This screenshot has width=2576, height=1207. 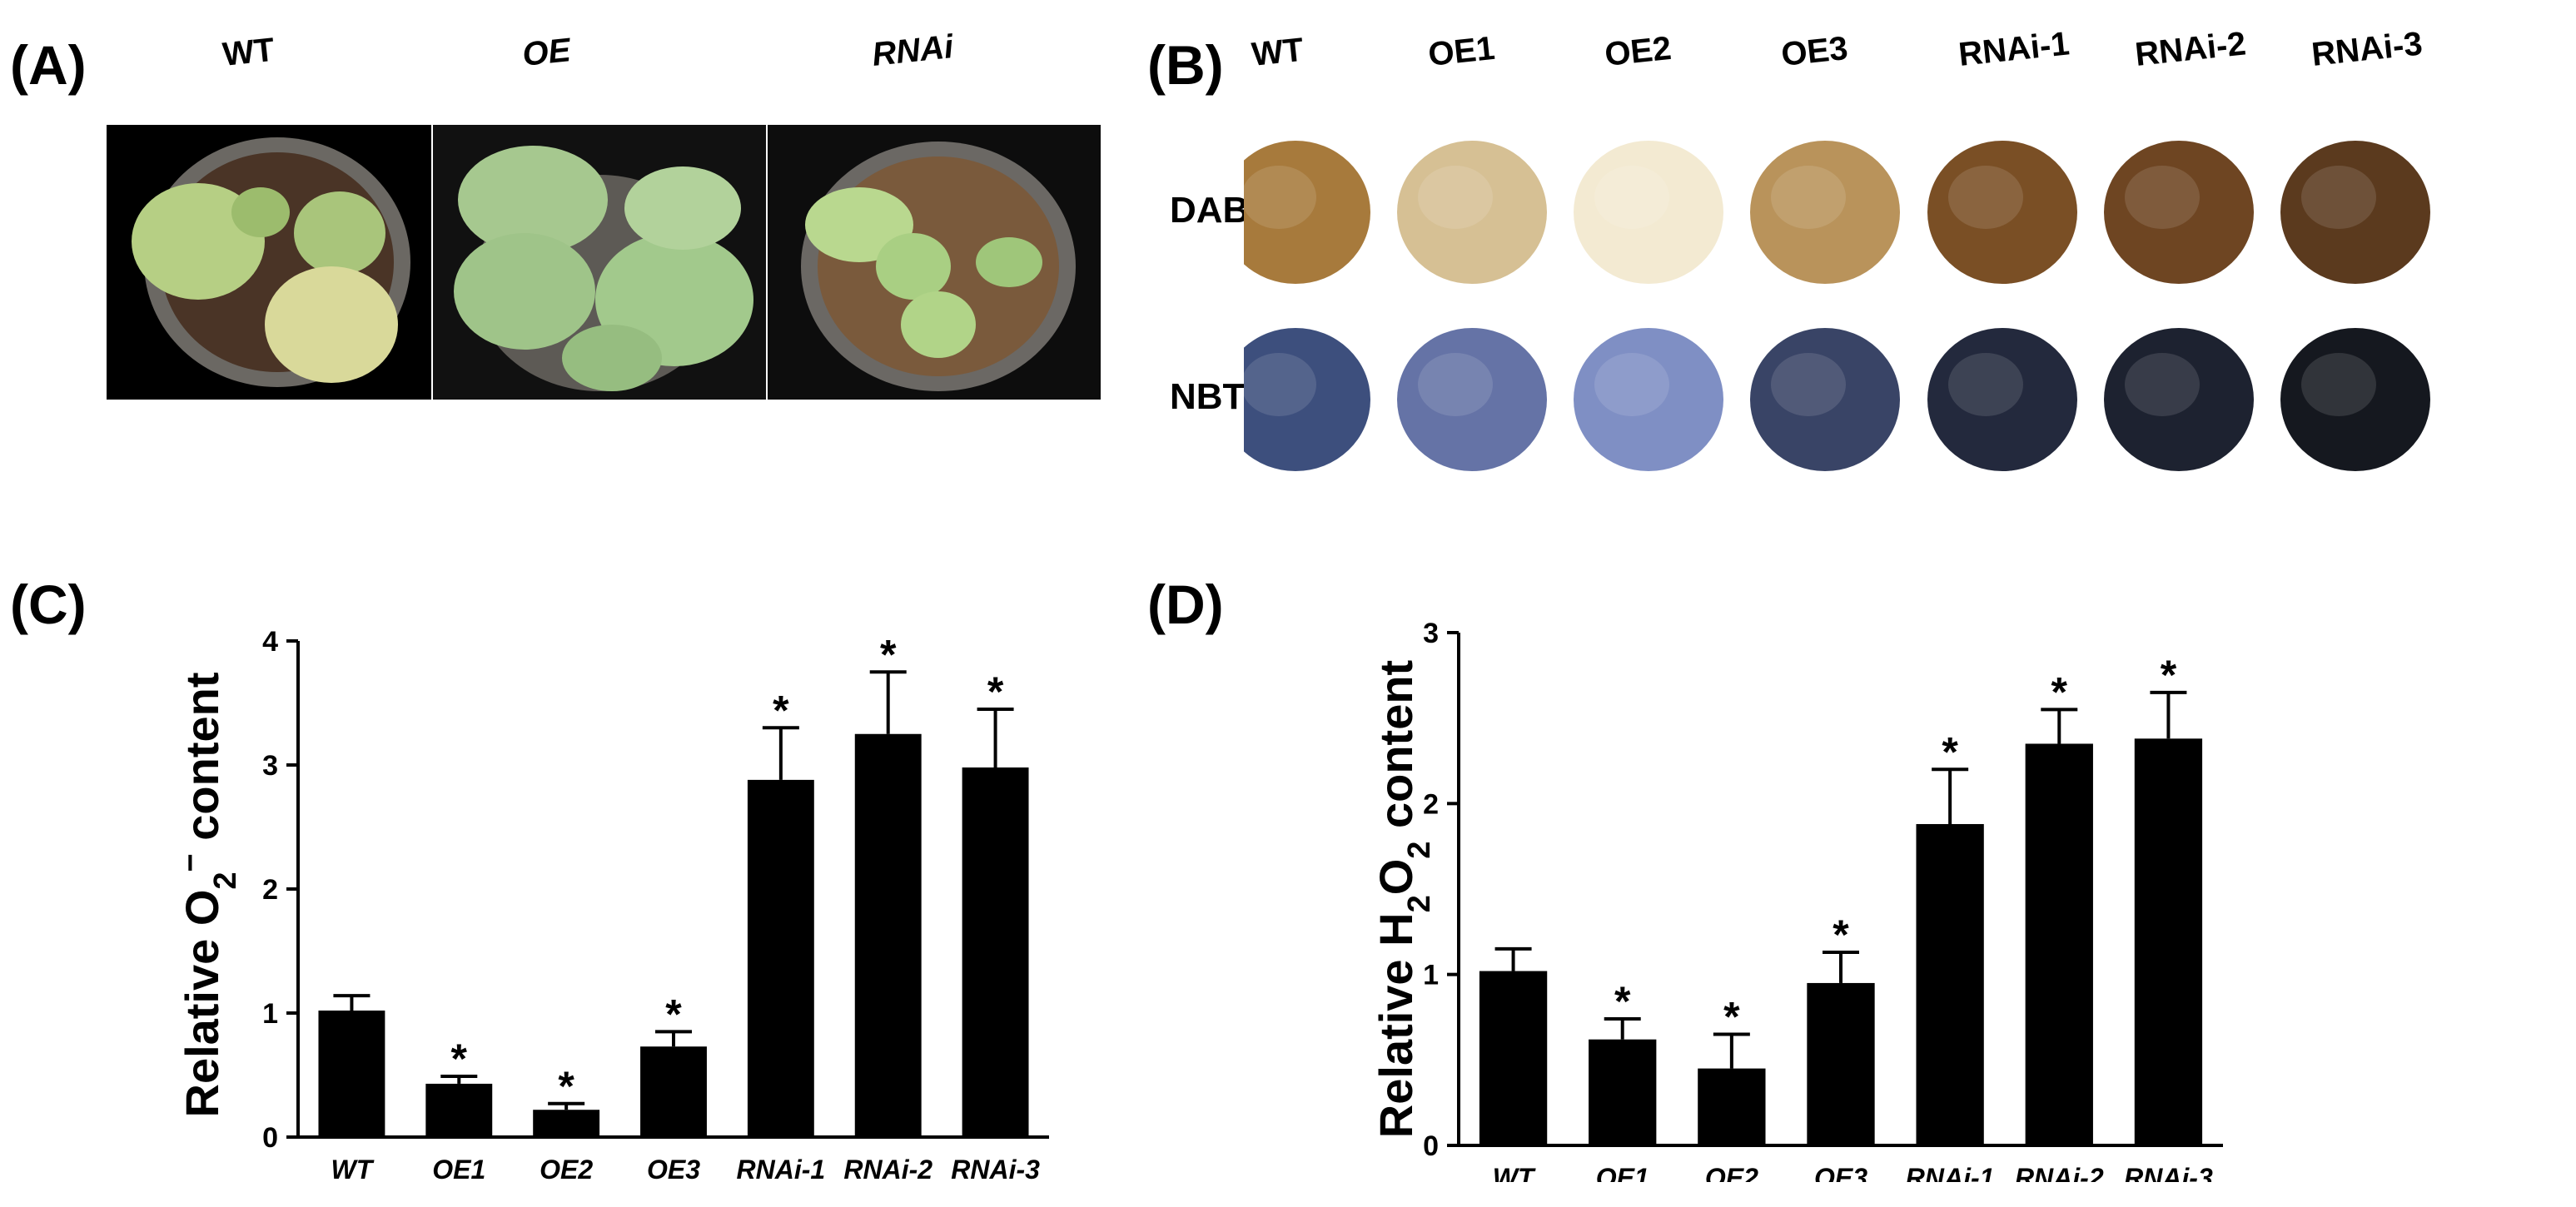 What do you see at coordinates (1277, 53) in the screenshot?
I see `panel-b-column-label: WT` at bounding box center [1277, 53].